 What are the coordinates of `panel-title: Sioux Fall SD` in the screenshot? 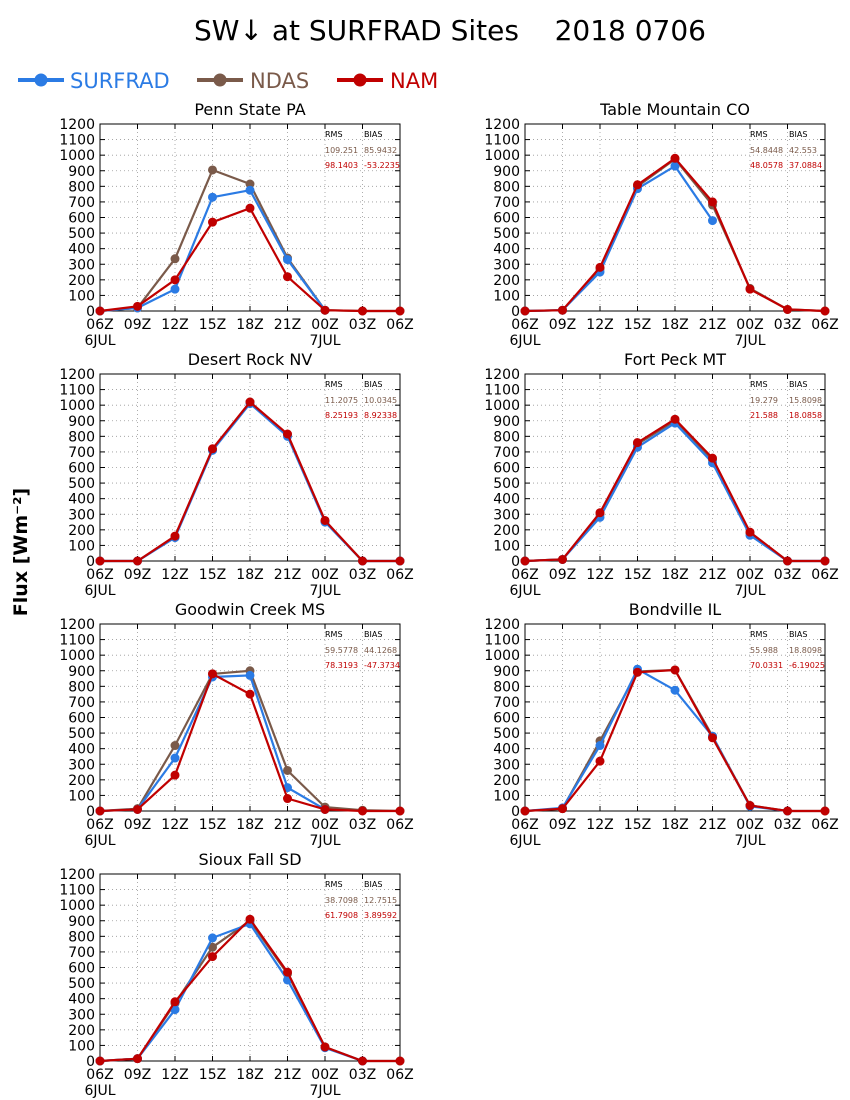 It's located at (249, 859).